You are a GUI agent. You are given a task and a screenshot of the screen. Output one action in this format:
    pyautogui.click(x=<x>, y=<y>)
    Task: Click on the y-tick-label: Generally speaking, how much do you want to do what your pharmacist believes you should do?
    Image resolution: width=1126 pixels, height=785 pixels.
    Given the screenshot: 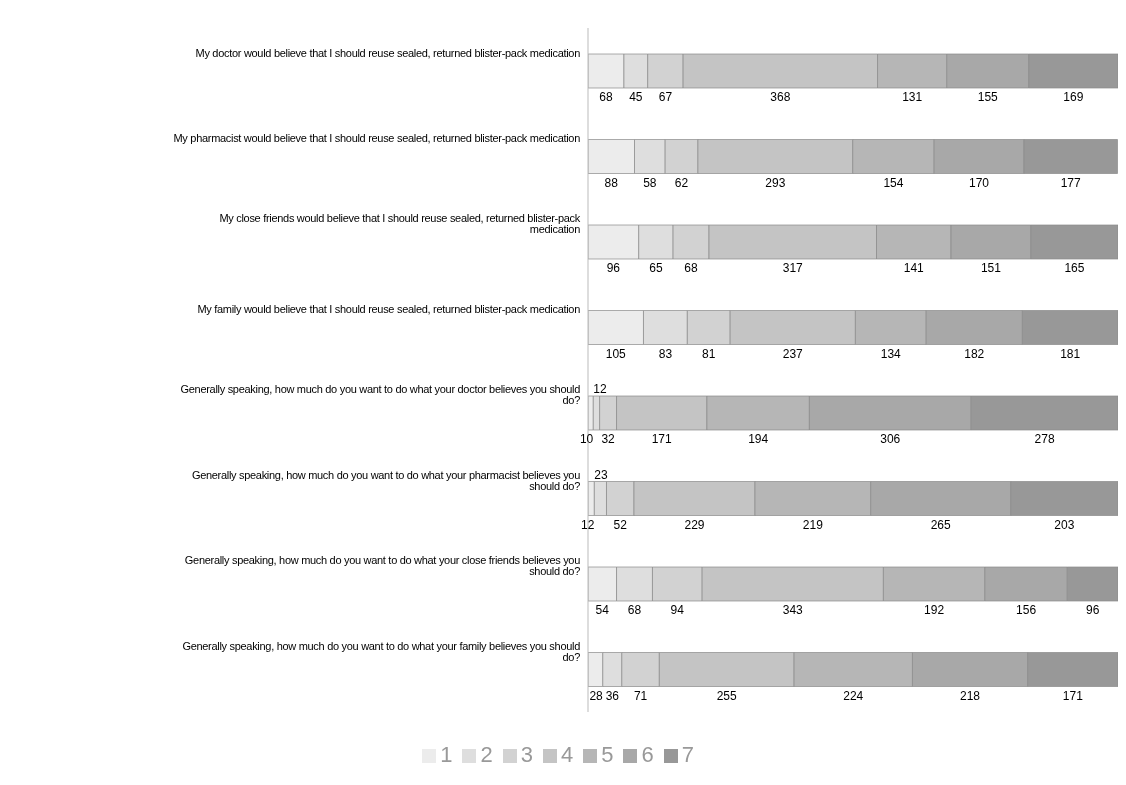 What is the action you would take?
    pyautogui.click(x=386, y=480)
    